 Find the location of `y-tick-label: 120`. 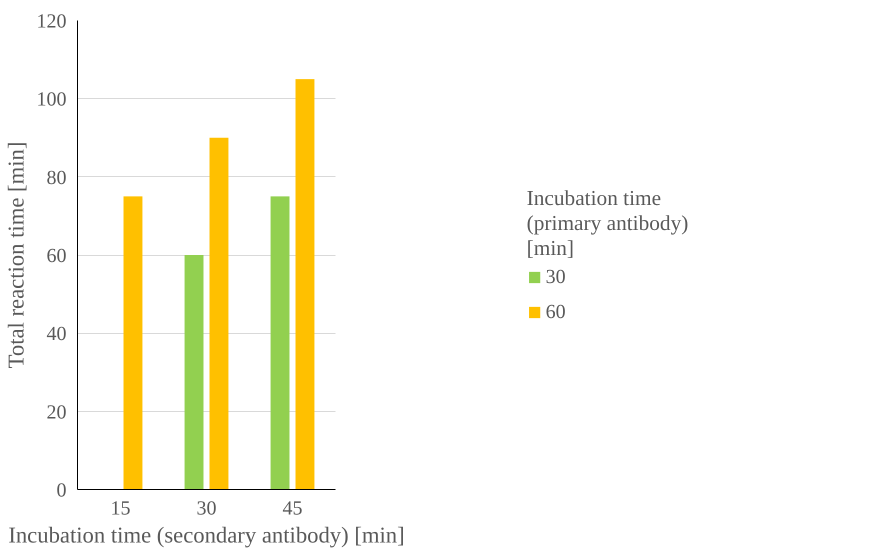

y-tick-label: 120 is located at coordinates (51, 21).